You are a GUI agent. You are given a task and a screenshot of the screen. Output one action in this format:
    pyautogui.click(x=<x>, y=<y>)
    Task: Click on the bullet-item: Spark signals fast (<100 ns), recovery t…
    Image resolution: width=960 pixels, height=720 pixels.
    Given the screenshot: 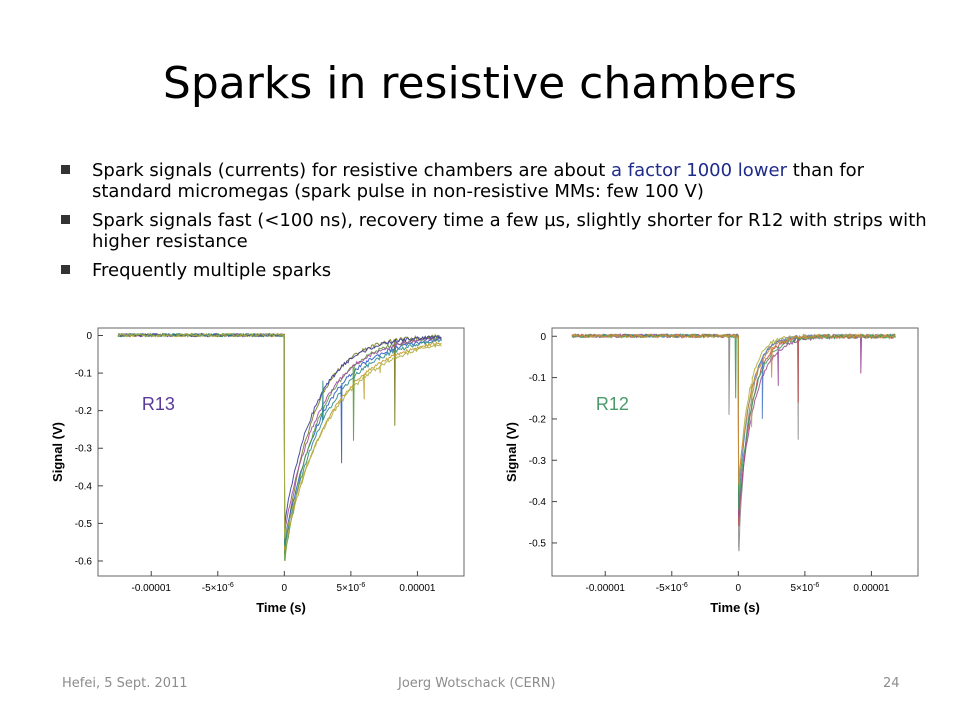 What is the action you would take?
    pyautogui.click(x=493, y=231)
    